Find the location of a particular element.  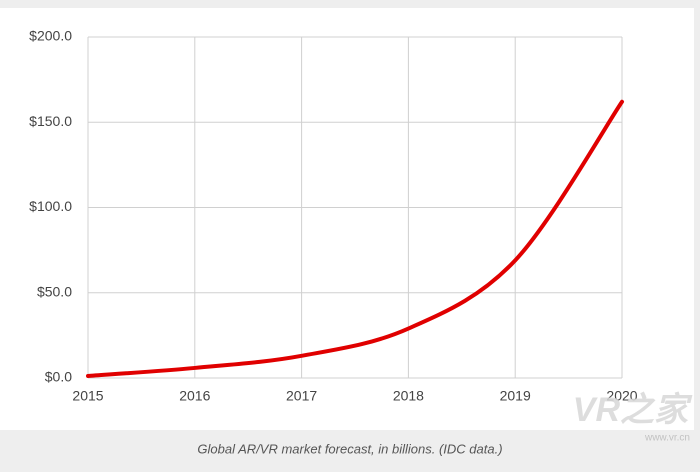

y-tick-label: $200.0 is located at coordinates (50, 36).